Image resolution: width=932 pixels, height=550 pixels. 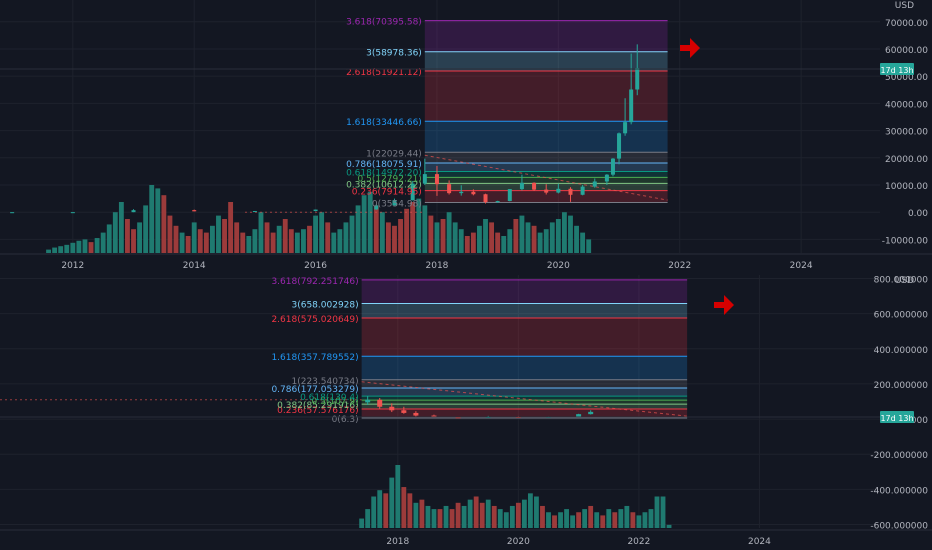 What do you see at coordinates (899, 526) in the screenshot?
I see `price-tick-label: -600.000000` at bounding box center [899, 526].